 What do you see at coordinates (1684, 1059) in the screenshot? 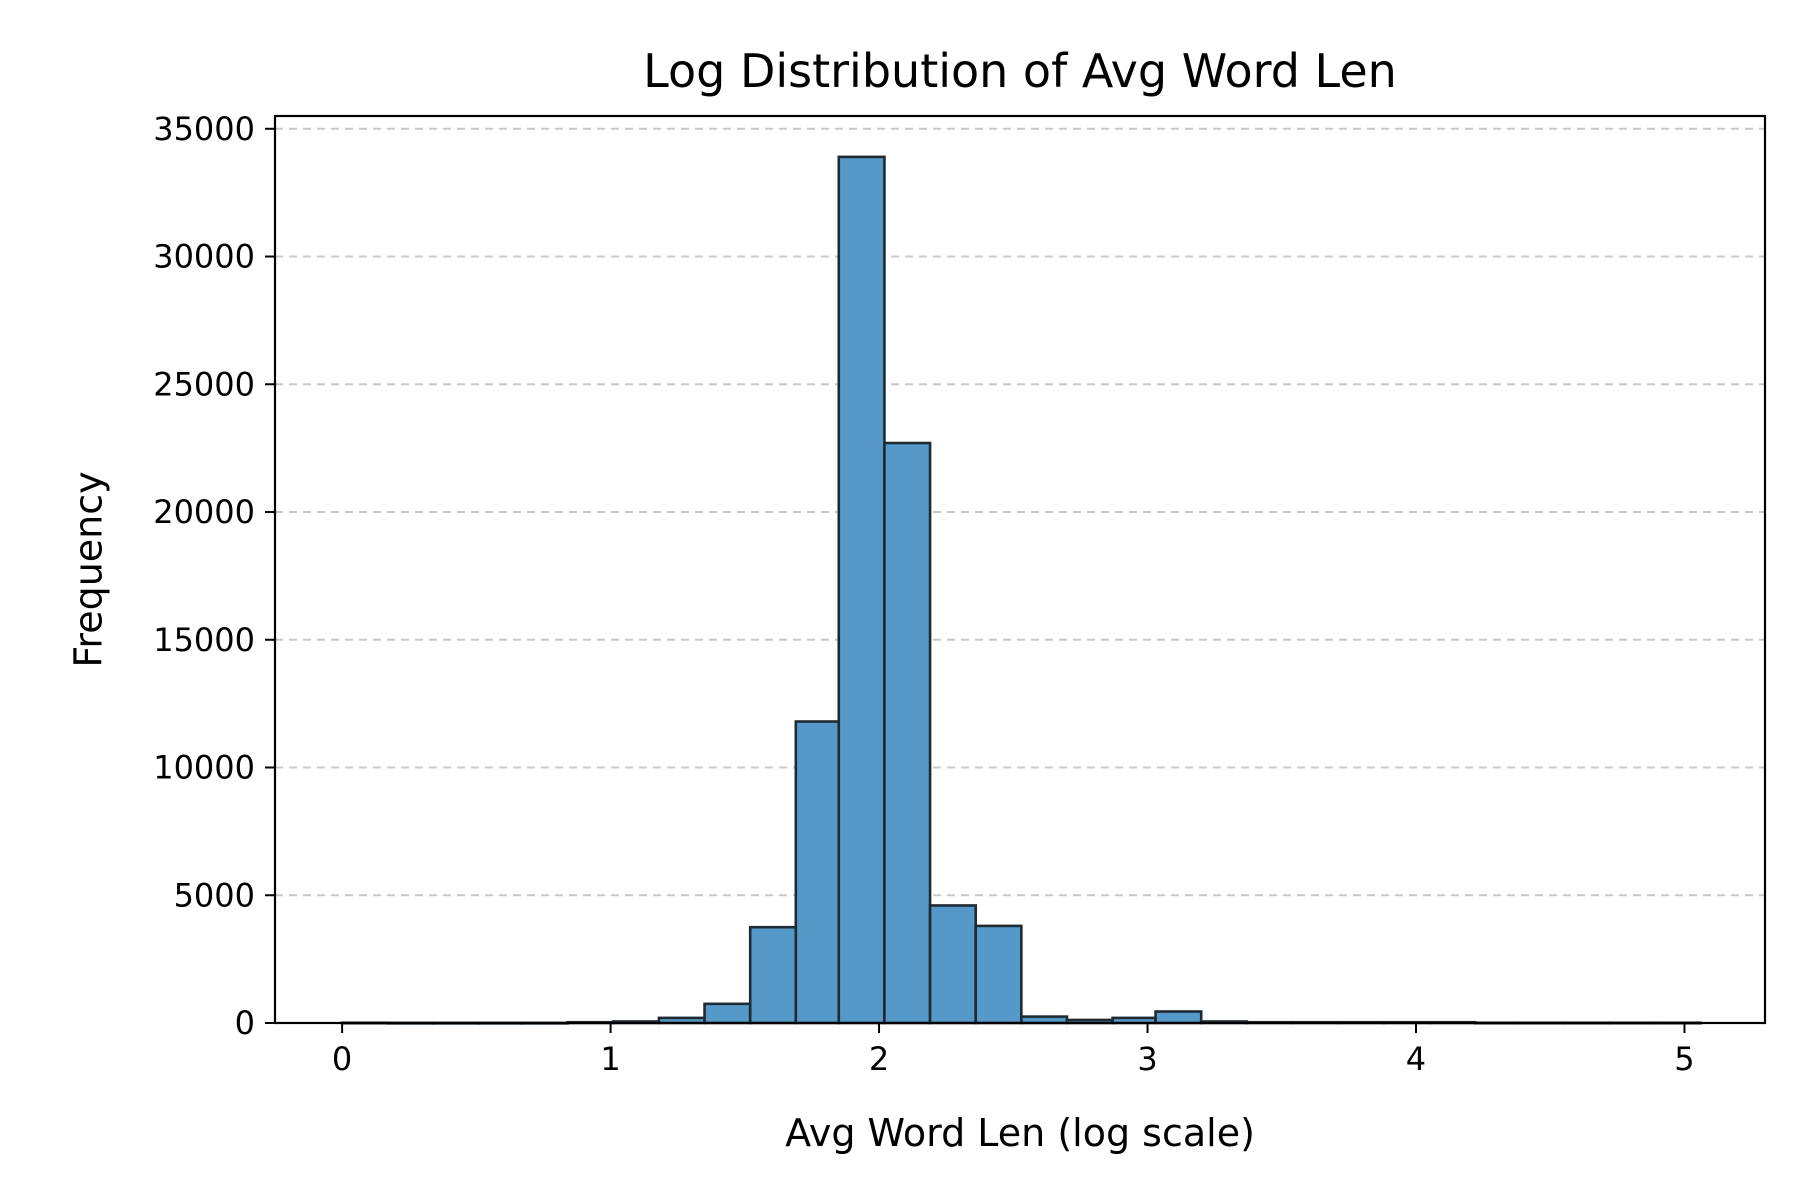
I see `x-tick-label: 5` at bounding box center [1684, 1059].